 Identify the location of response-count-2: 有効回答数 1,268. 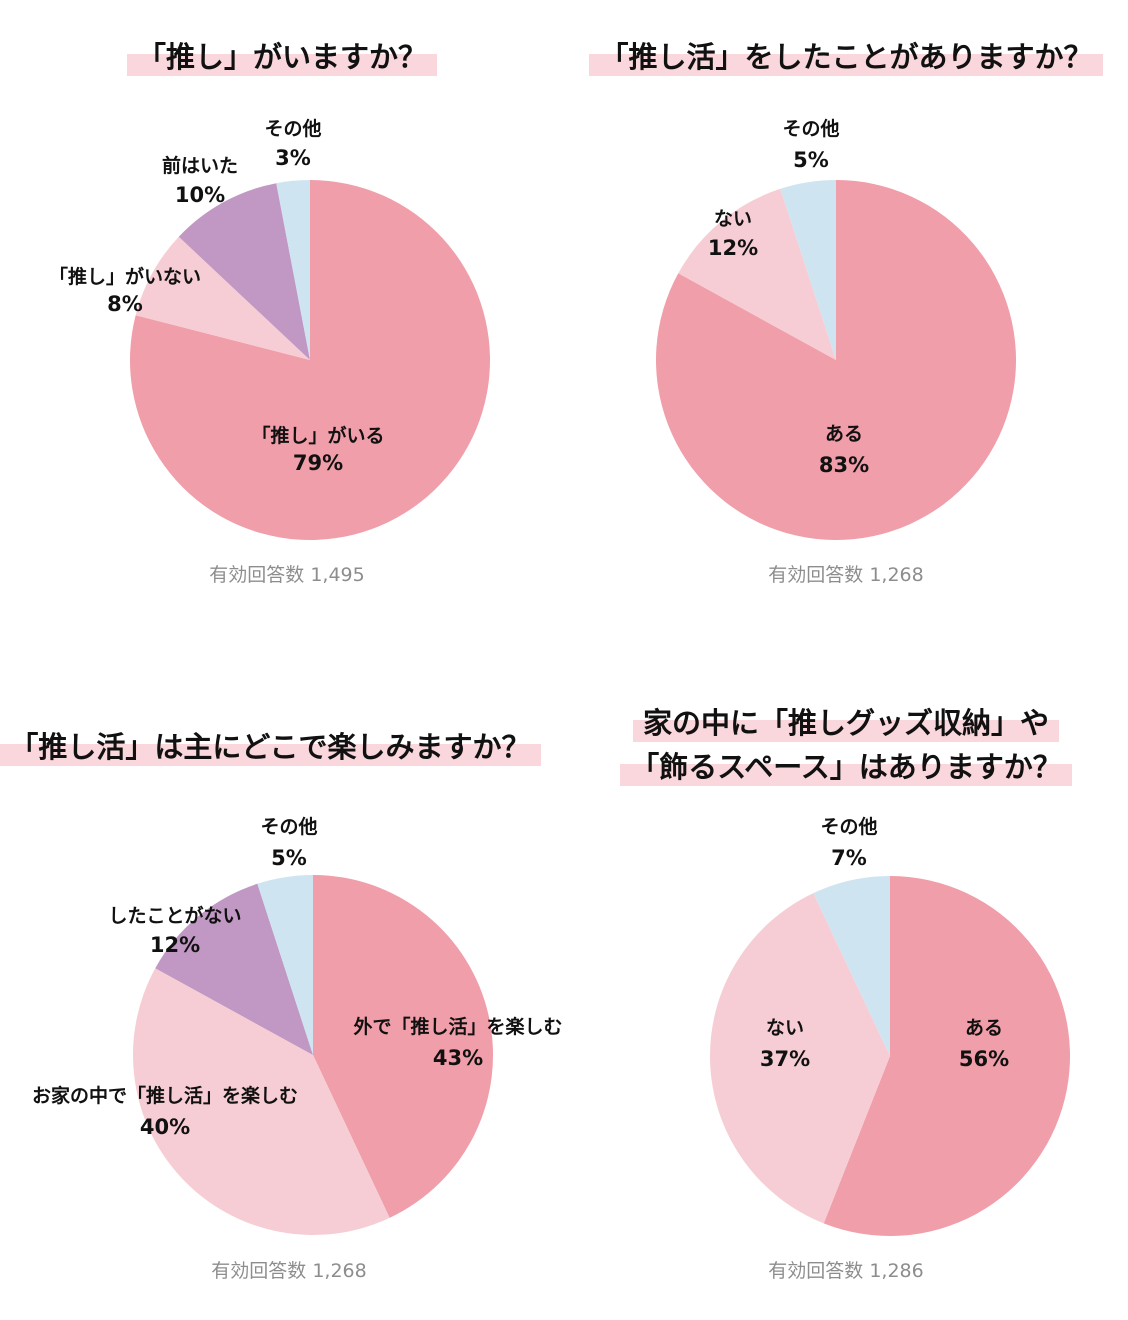
(846, 575).